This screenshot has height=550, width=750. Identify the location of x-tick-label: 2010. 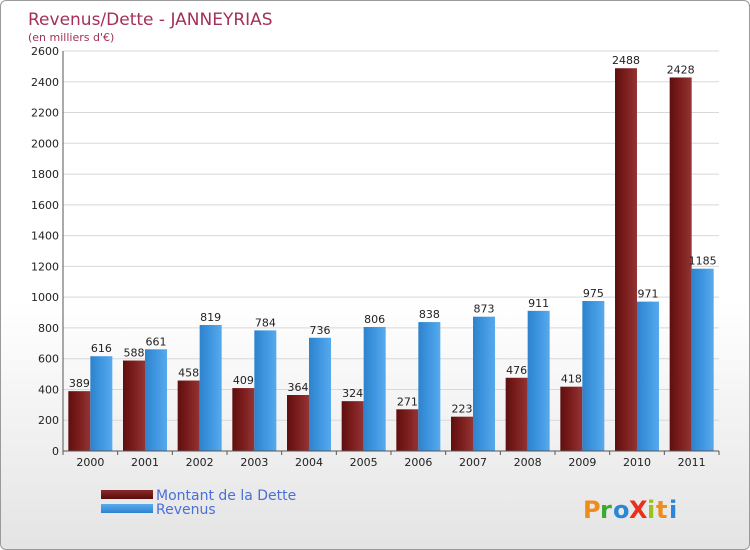
(637, 462).